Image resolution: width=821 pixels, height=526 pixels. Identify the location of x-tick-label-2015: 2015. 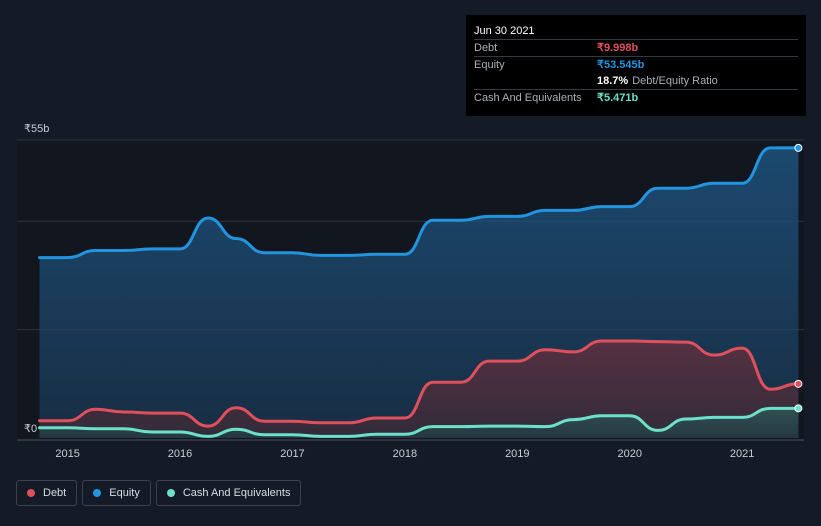
(67, 454).